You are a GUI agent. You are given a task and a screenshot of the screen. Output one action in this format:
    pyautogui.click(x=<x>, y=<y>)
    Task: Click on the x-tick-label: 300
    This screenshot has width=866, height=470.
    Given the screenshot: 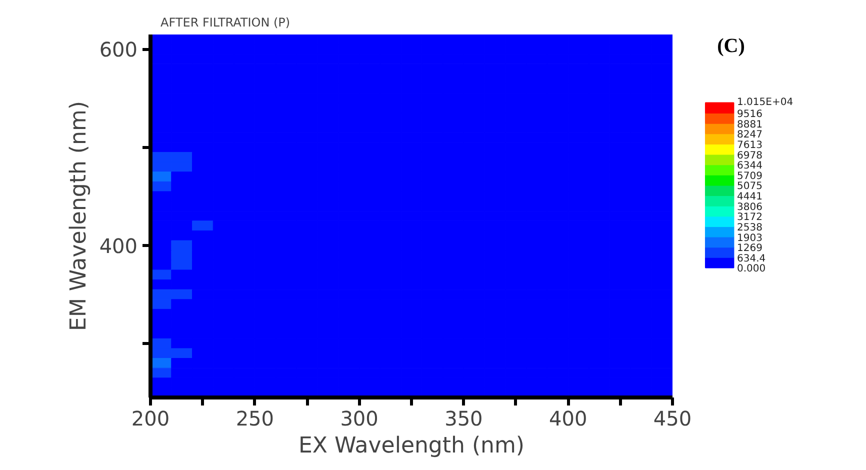 What is the action you would take?
    pyautogui.click(x=359, y=418)
    